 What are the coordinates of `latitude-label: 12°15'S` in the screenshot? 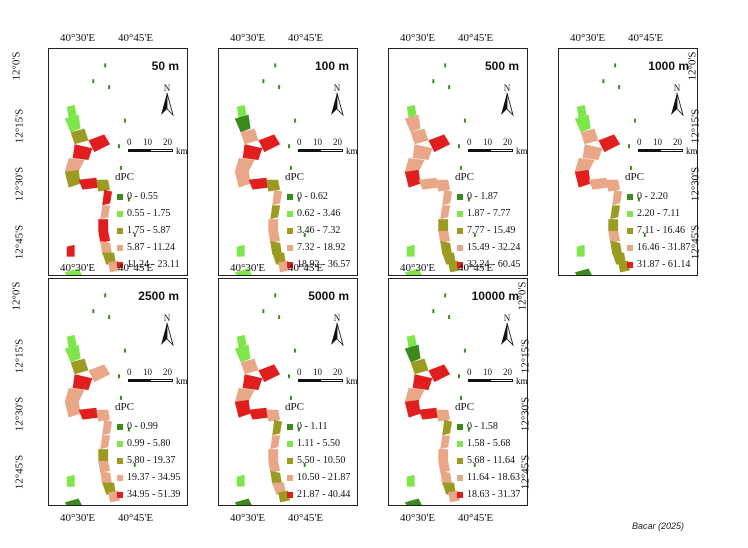 It's located at (525, 356).